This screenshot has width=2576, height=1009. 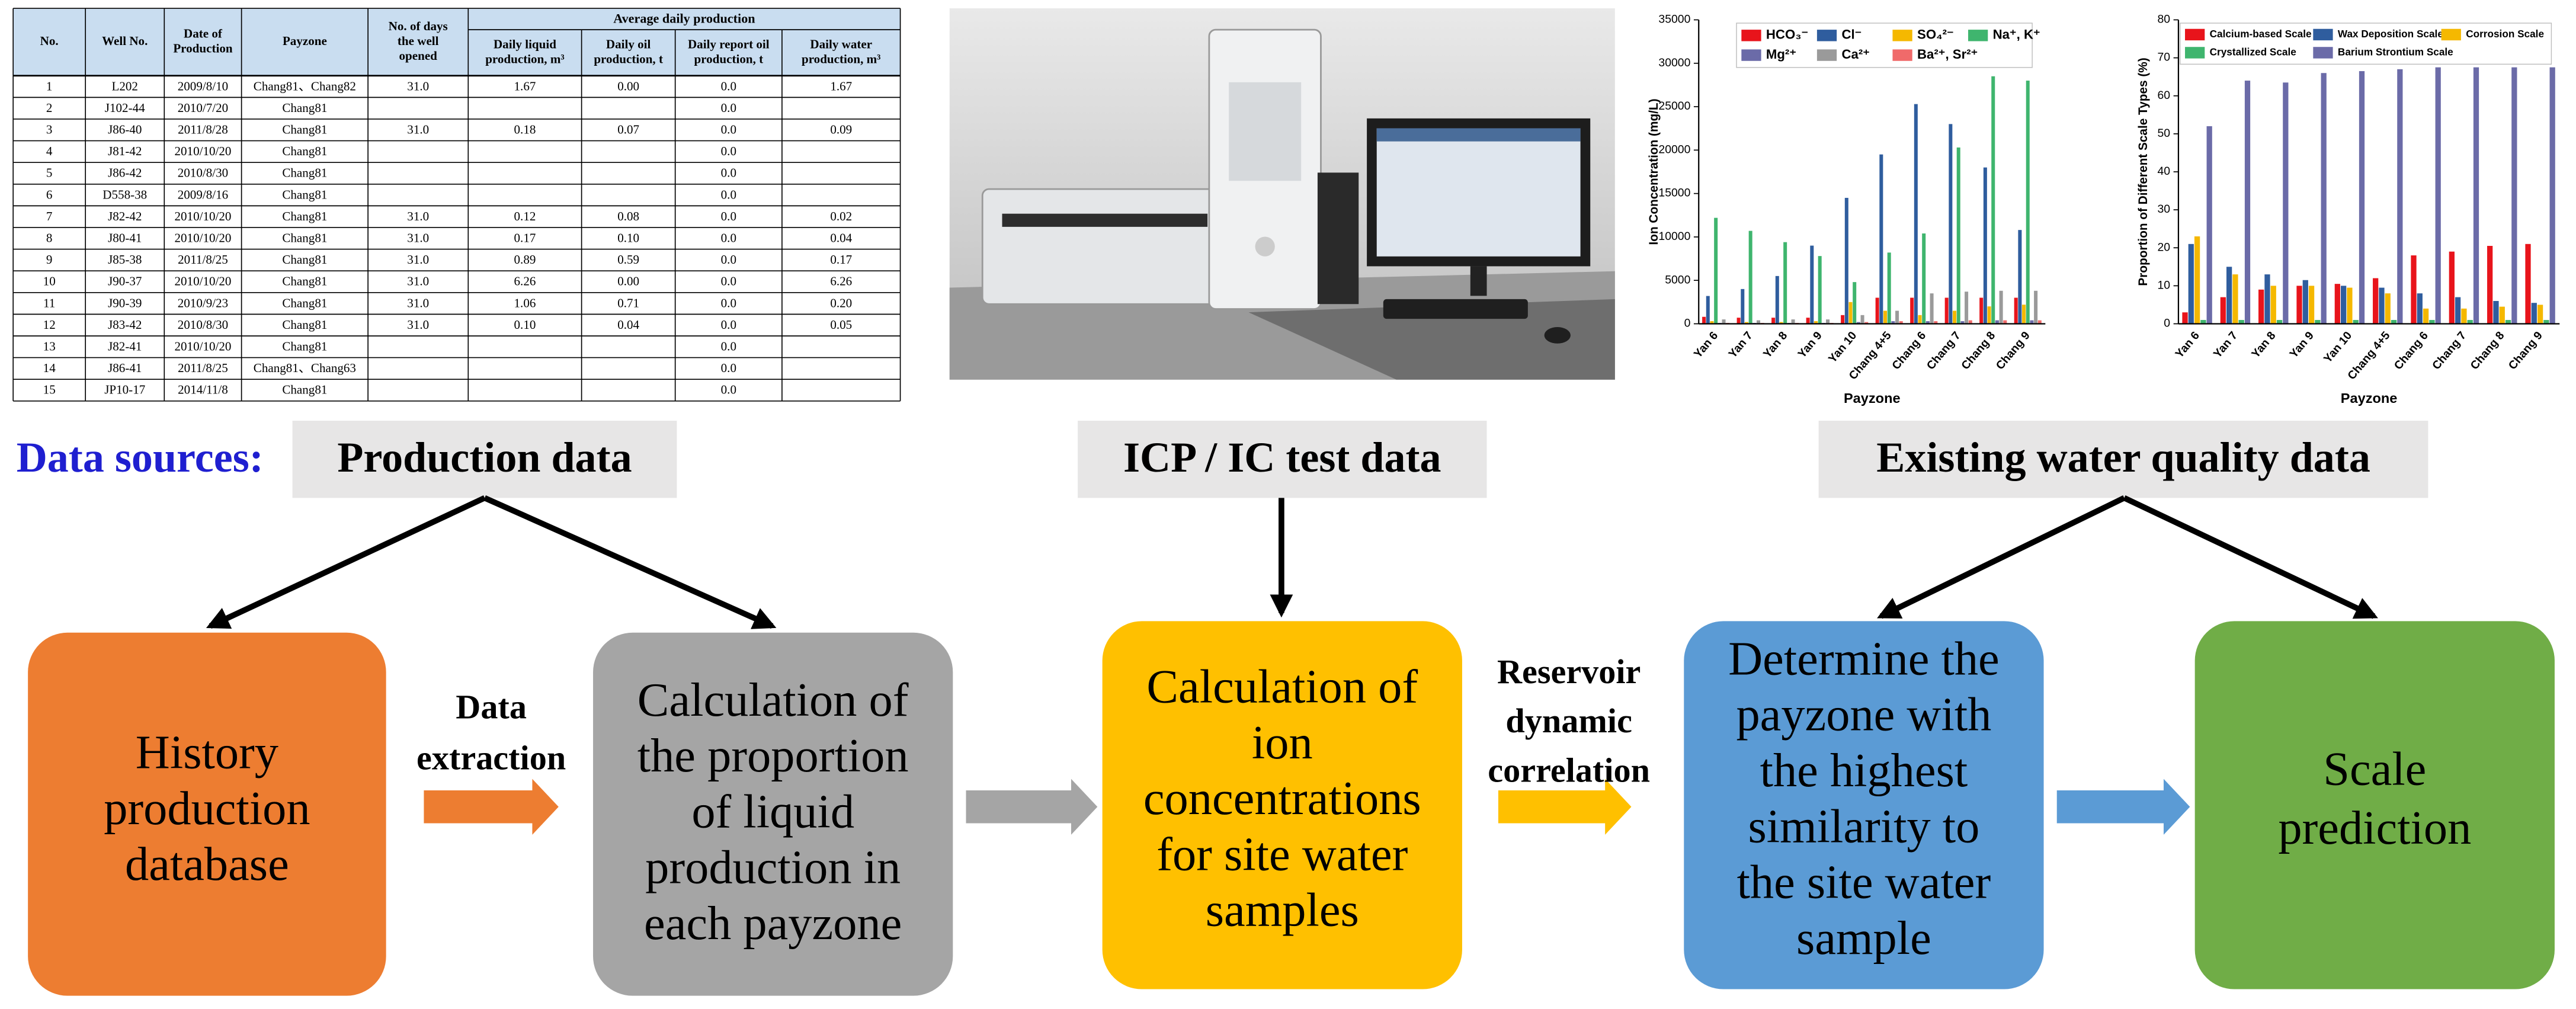 I want to click on x-tick-label: Chang 9, so click(x=2525, y=350).